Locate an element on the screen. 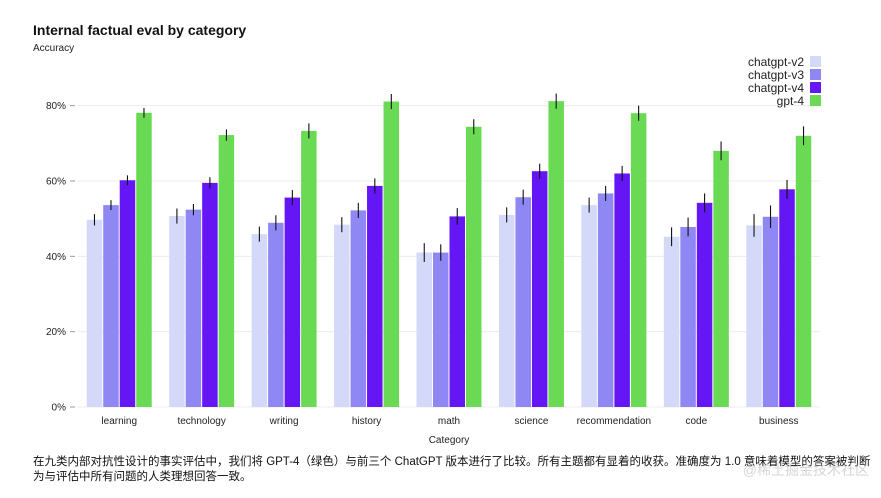 This screenshot has height=498, width=881. legend-item-chatgpt-v3: chatgpt-v3 is located at coordinates (784, 74).